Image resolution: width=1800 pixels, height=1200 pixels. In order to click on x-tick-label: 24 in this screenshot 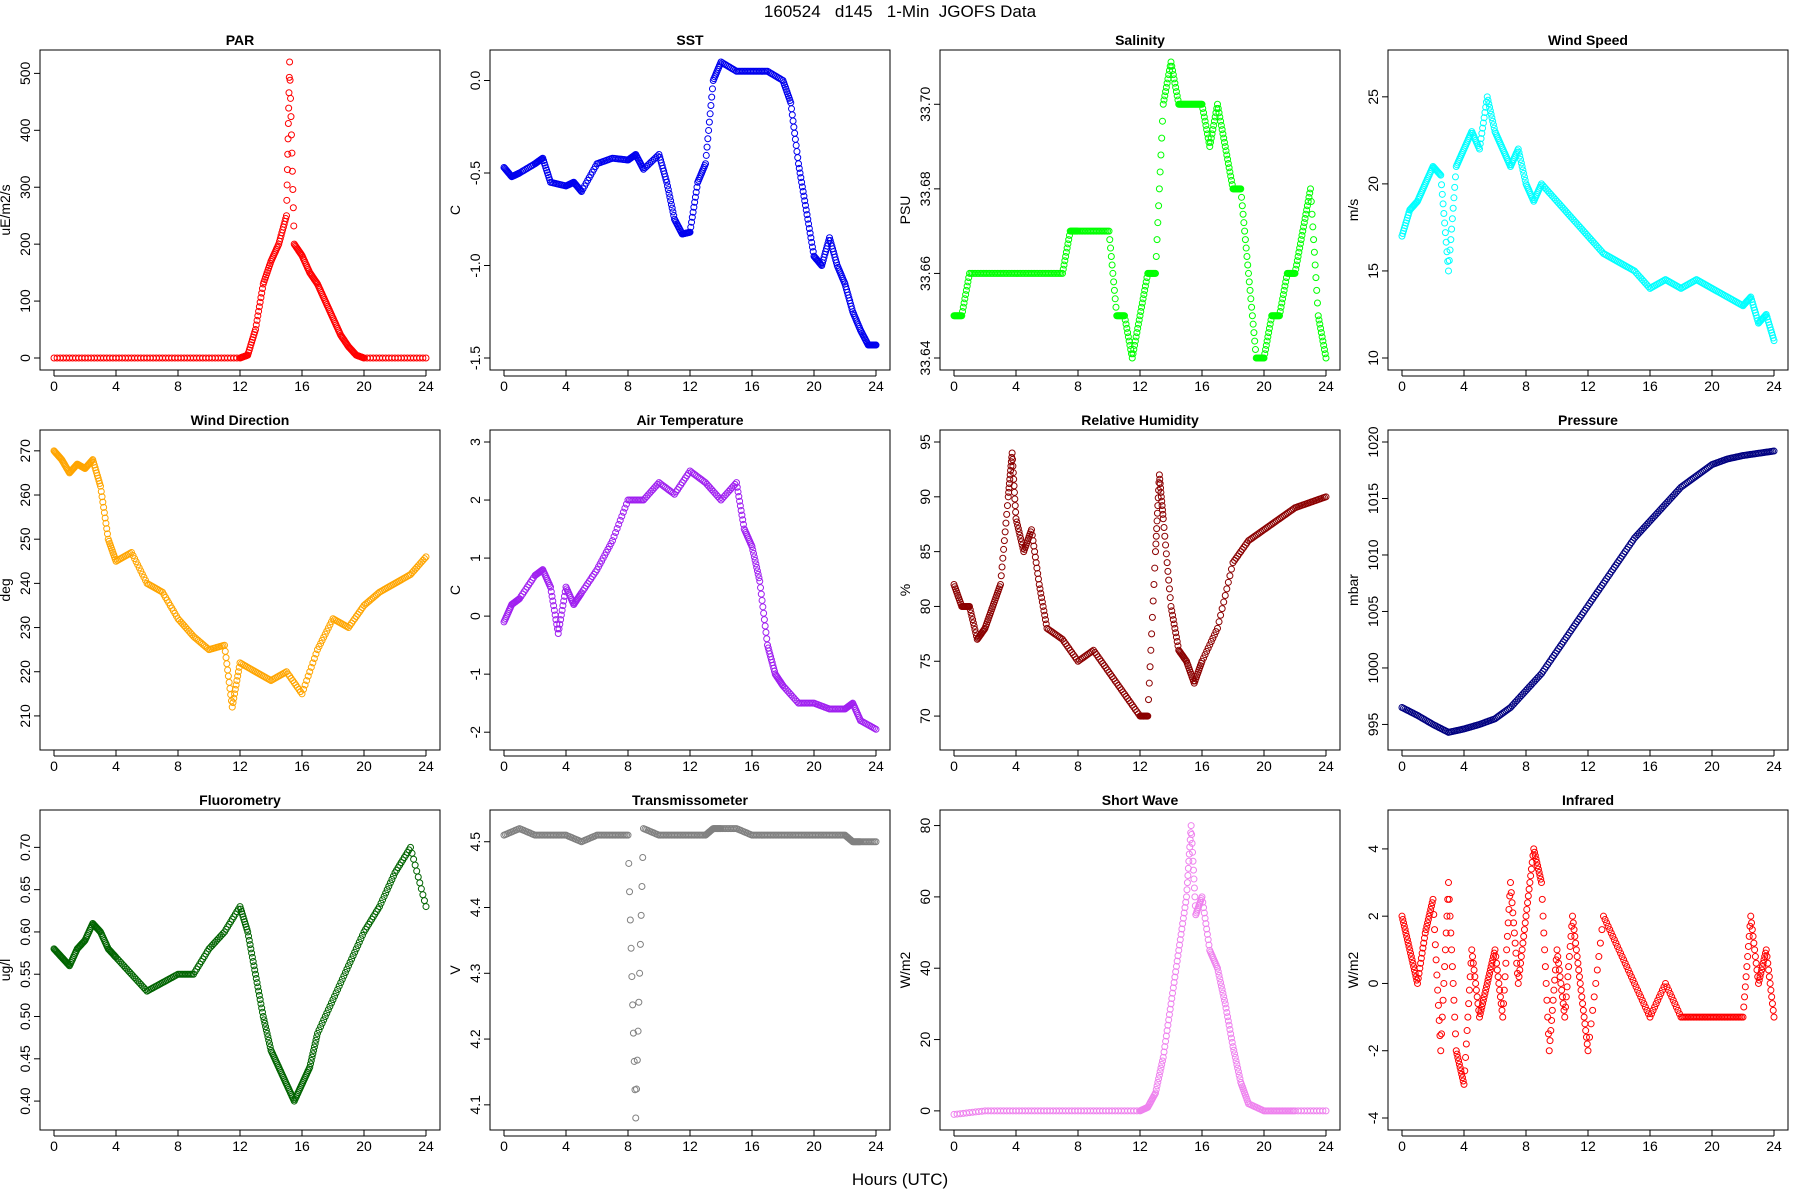, I will do `click(876, 1146)`.